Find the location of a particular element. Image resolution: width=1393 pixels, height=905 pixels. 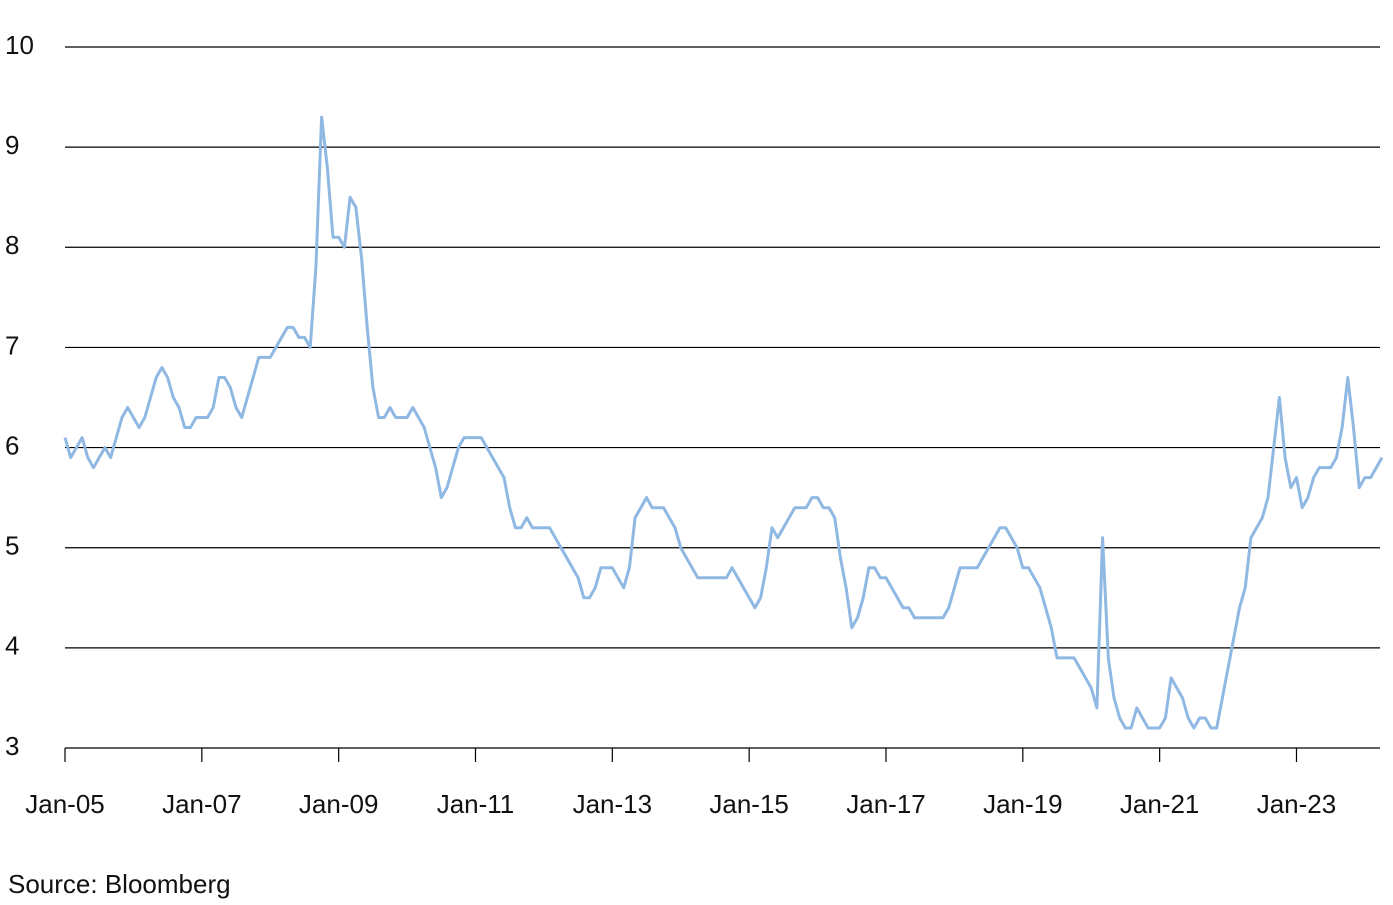

x-tick-label: Jan-07 is located at coordinates (202, 804).